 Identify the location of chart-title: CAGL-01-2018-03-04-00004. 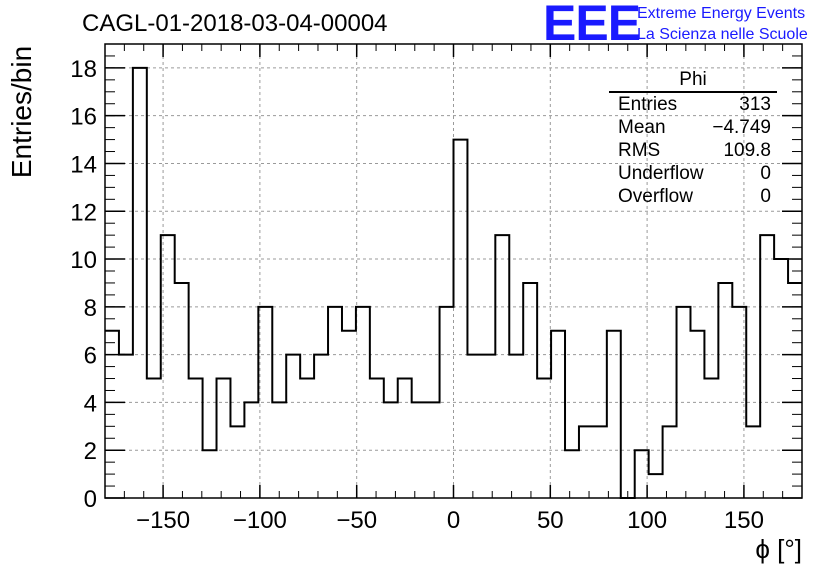
(235, 23).